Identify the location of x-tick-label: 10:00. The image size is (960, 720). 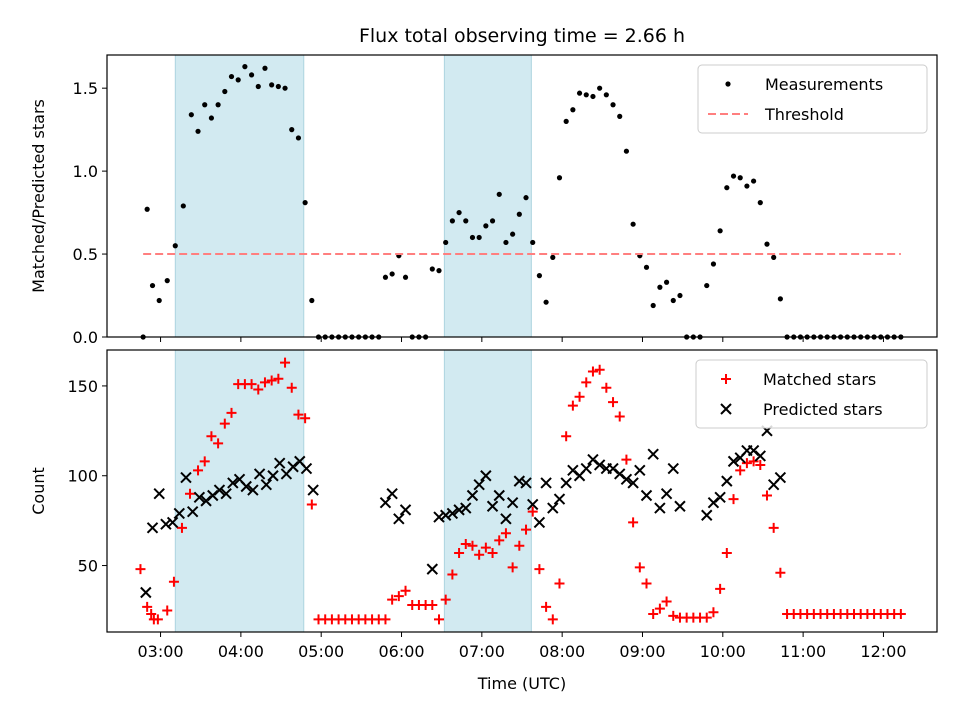
(723, 651).